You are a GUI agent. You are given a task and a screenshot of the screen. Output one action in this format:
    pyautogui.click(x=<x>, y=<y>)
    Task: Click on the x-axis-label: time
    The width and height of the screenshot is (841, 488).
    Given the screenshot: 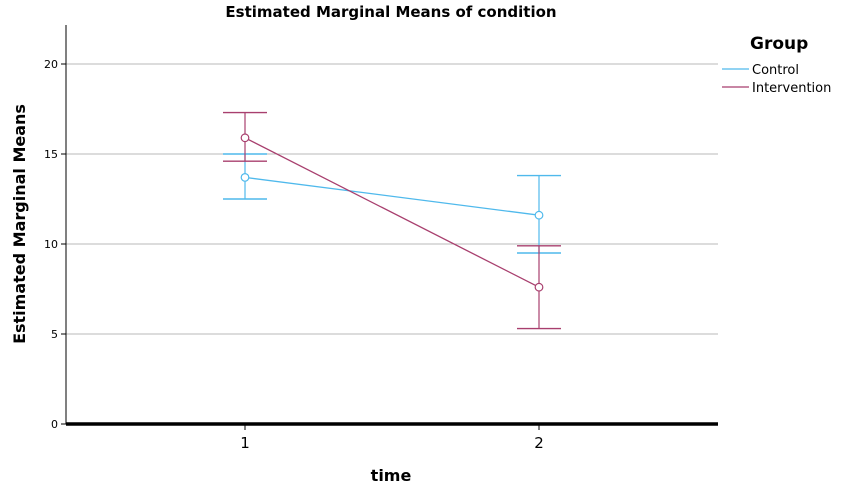 What is the action you would take?
    pyautogui.click(x=391, y=475)
    